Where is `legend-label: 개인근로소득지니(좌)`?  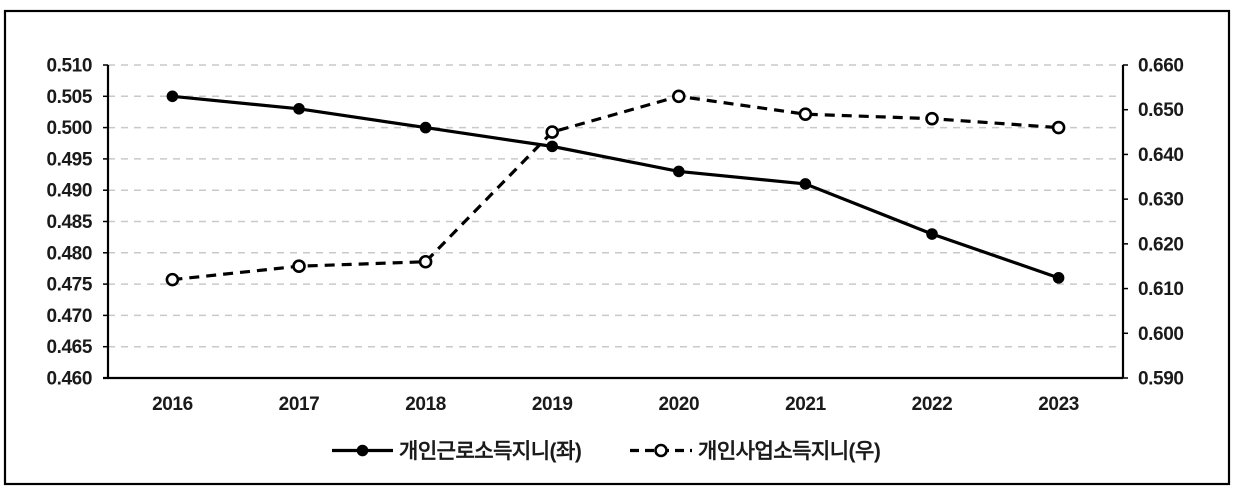
legend-label: 개인근로소득지니(좌) is located at coordinates (490, 451).